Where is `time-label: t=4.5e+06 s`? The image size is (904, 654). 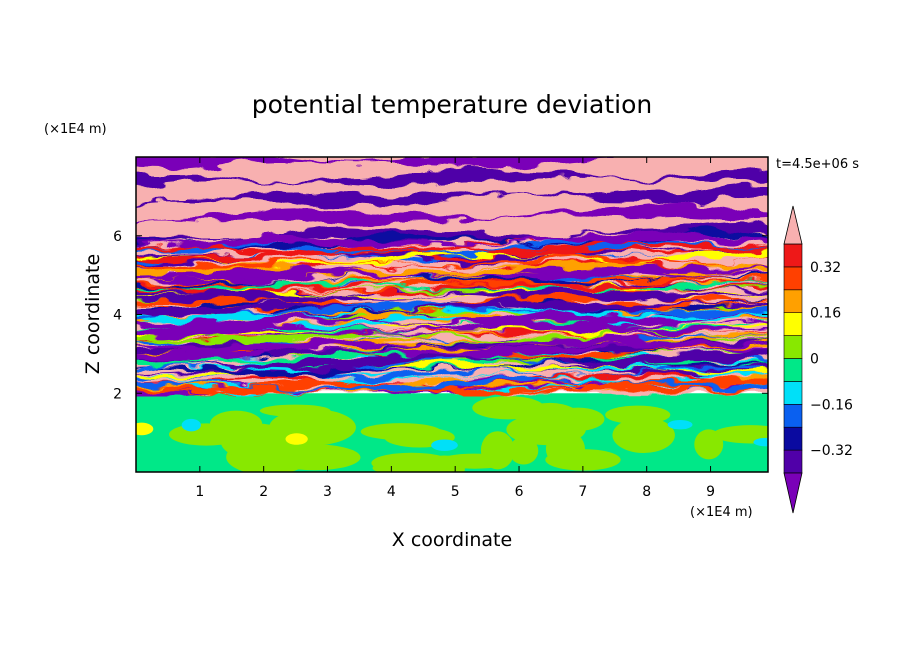 time-label: t=4.5e+06 s is located at coordinates (817, 164).